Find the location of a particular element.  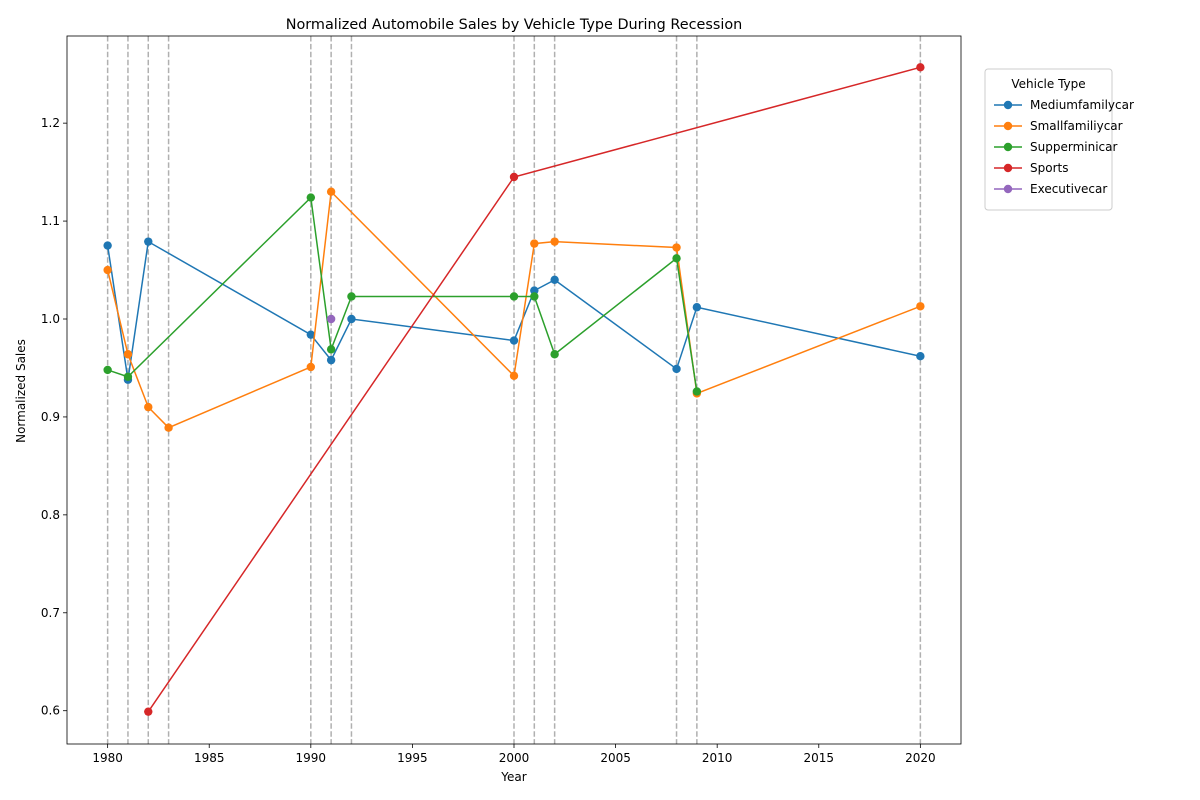

y-tick-label-1.2: 1.2 is located at coordinates (50, 123).